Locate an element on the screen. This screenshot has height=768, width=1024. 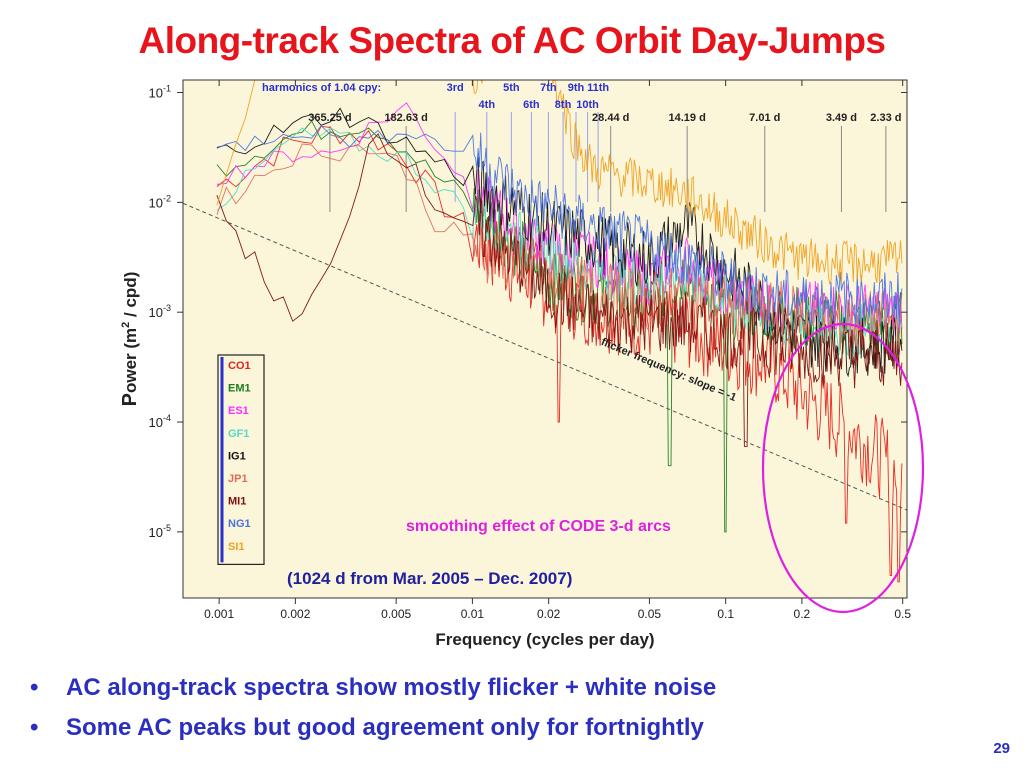
legend-box is located at coordinates (241, 459).